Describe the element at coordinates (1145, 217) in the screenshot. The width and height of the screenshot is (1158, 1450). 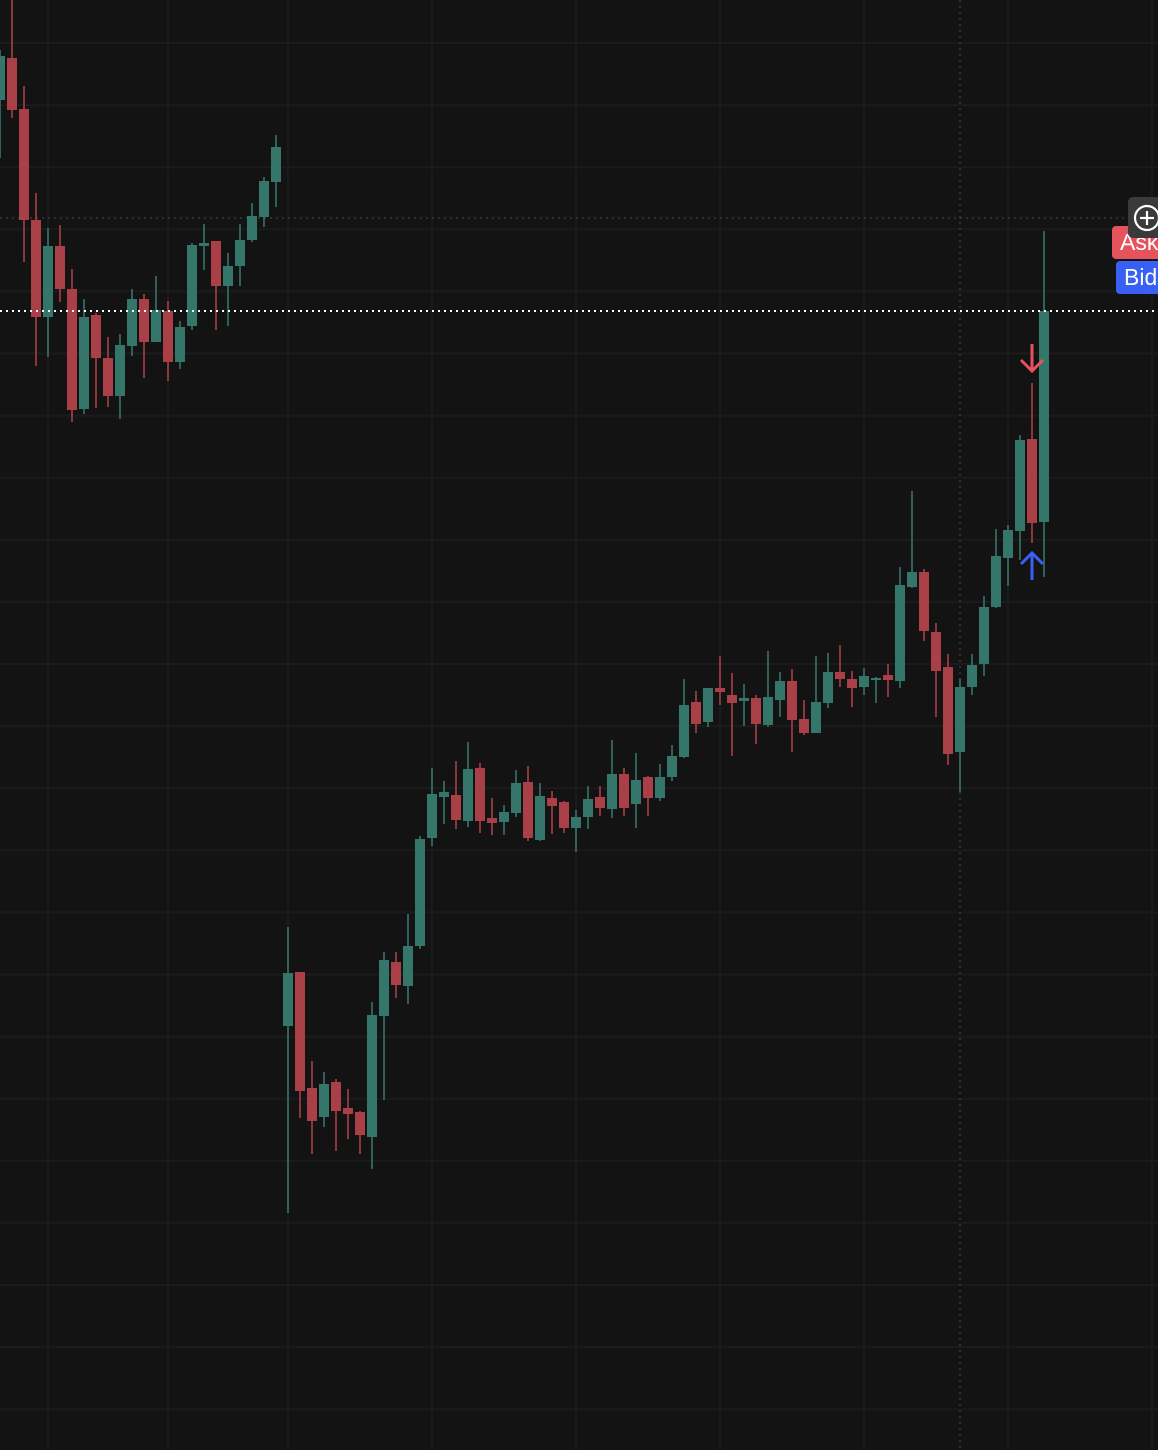
I see `circle-plus-icon` at that location.